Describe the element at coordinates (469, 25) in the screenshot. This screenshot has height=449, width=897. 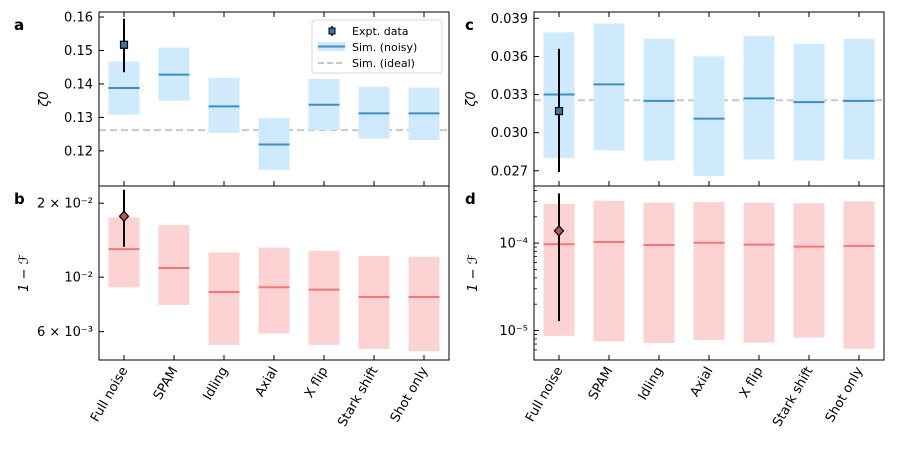
I see `panel-label: c` at that location.